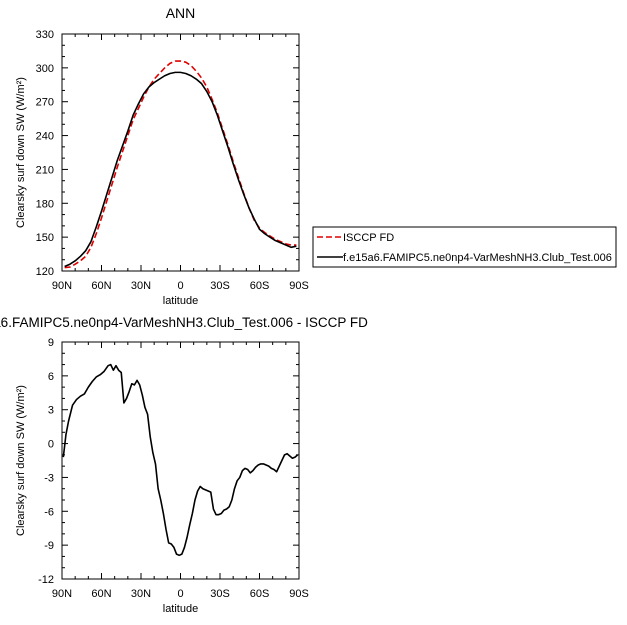  Describe the element at coordinates (49, 512) in the screenshot. I see `y-tick-label: -6` at that location.